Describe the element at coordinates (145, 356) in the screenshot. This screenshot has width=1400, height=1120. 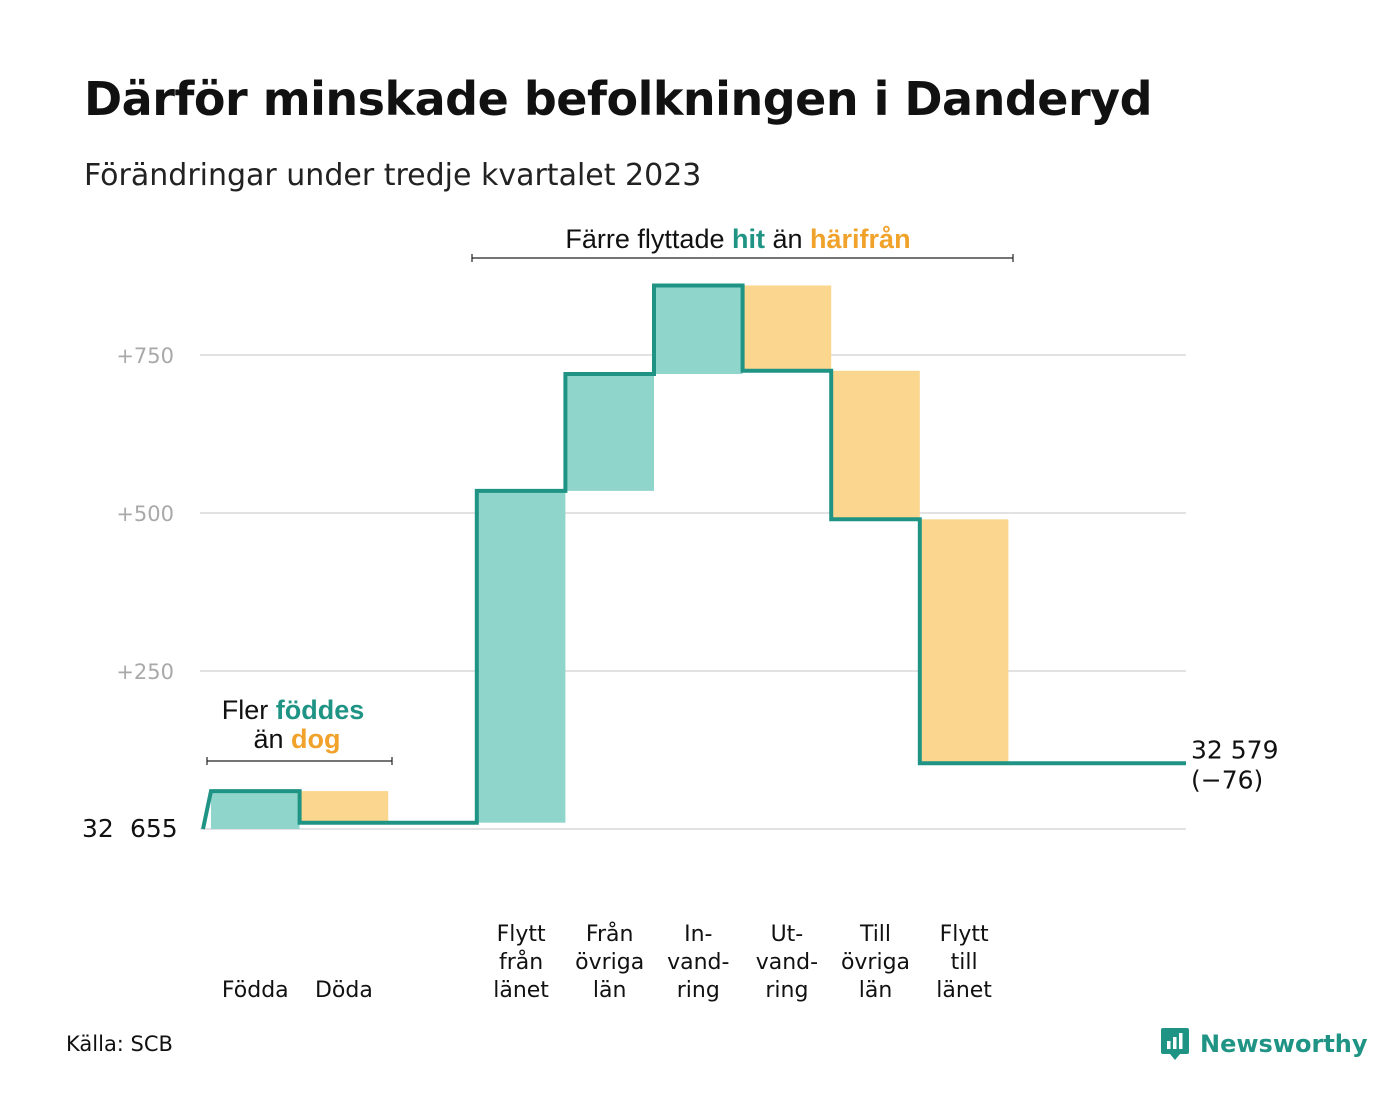
I see `y-tick-label: +750` at that location.